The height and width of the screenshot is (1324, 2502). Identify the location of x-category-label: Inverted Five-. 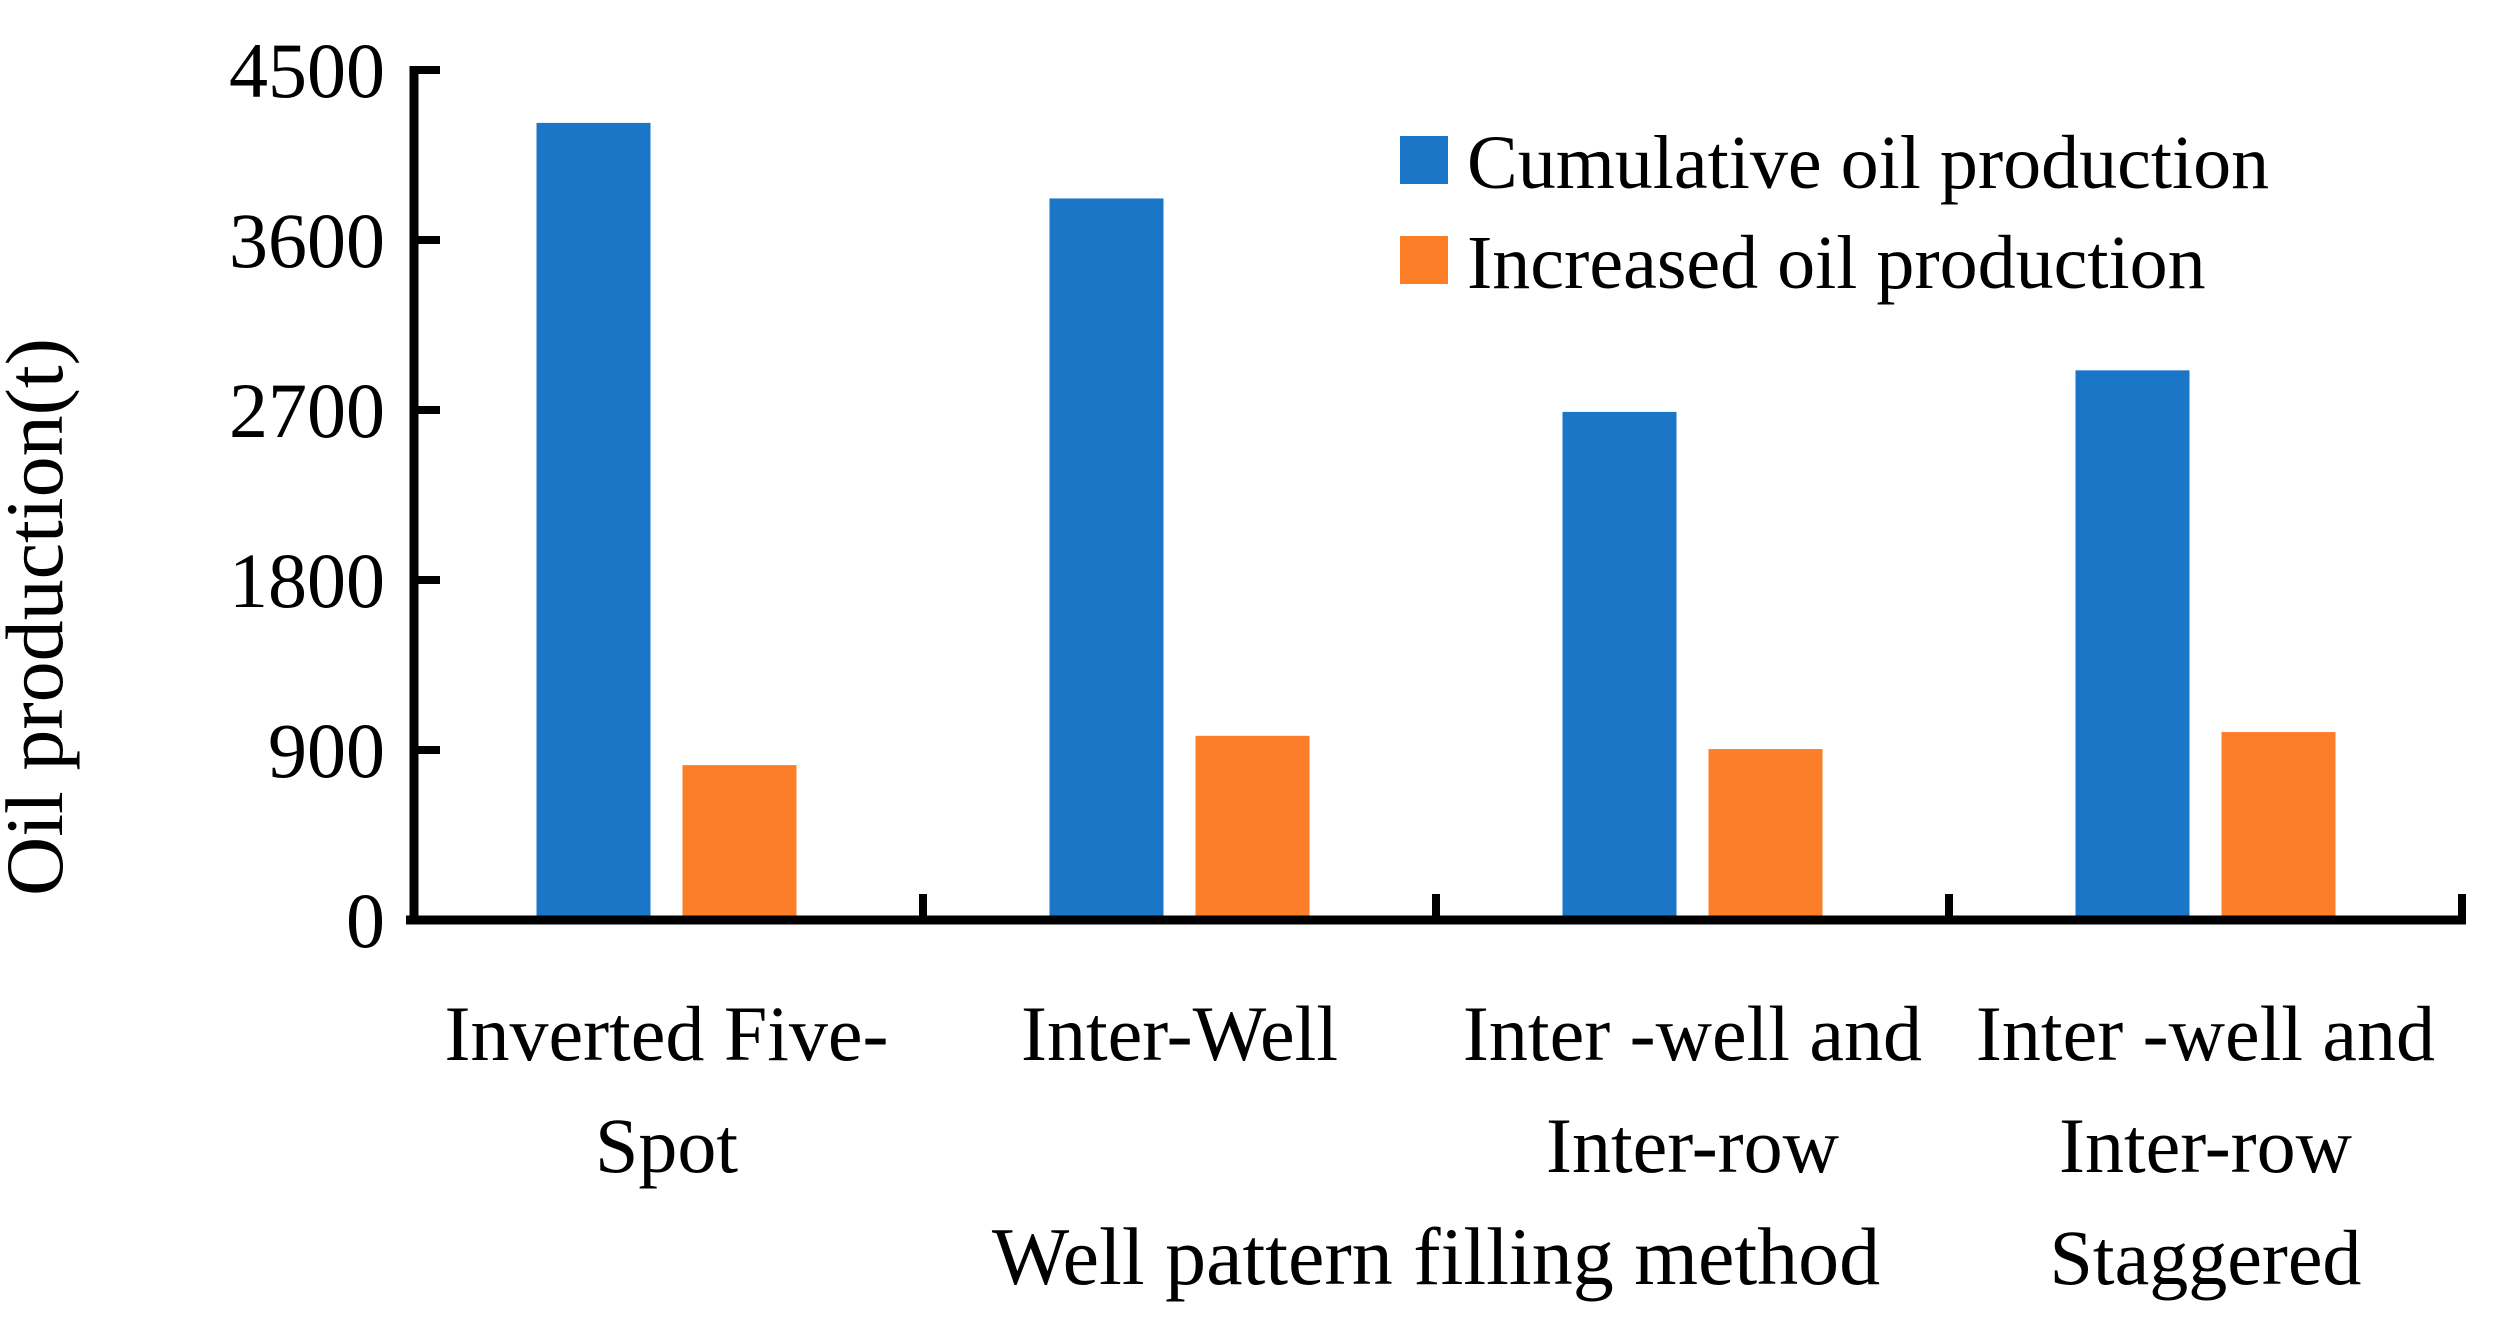
(666, 1033).